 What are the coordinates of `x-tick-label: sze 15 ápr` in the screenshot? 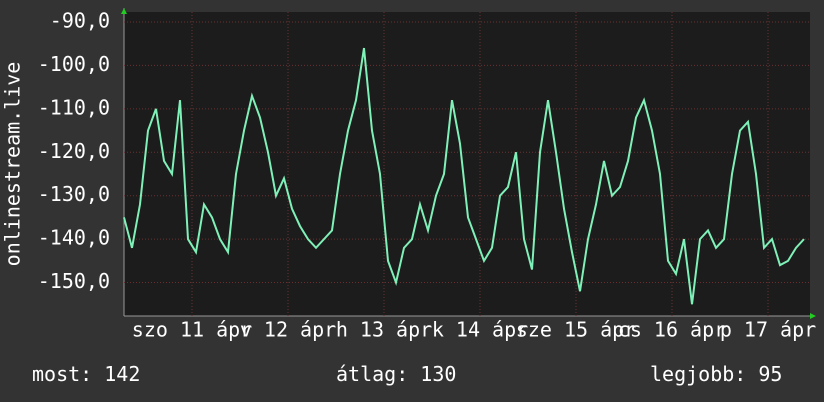 It's located at (576, 330).